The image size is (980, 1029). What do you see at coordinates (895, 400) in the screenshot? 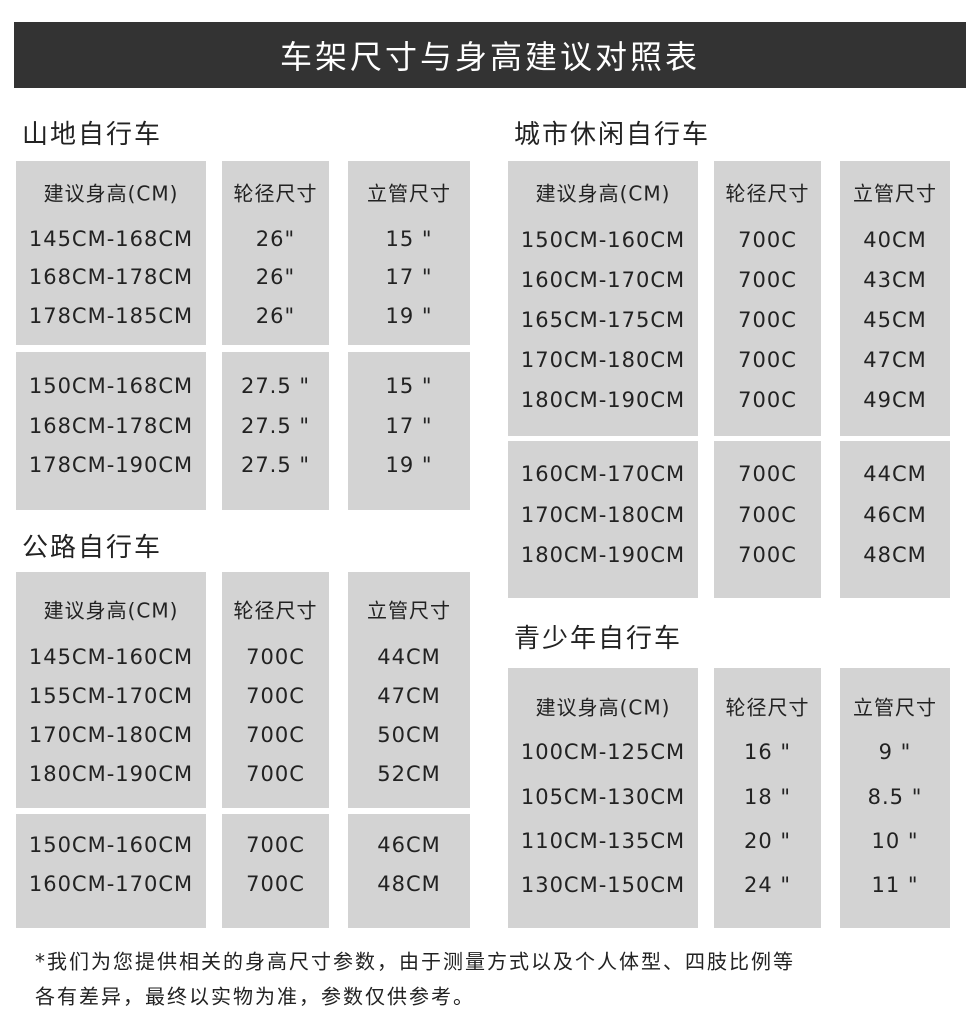
I see `table-cell: 49CM` at bounding box center [895, 400].